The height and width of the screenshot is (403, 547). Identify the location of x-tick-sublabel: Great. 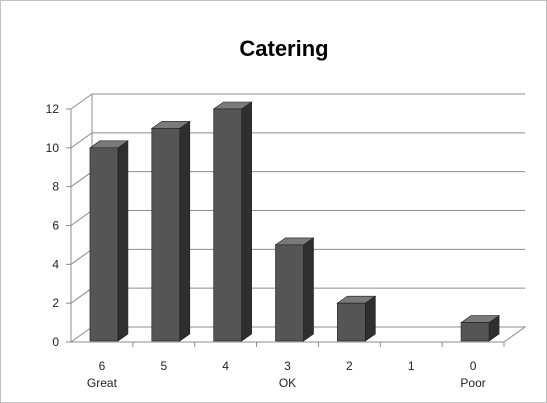
(102, 383).